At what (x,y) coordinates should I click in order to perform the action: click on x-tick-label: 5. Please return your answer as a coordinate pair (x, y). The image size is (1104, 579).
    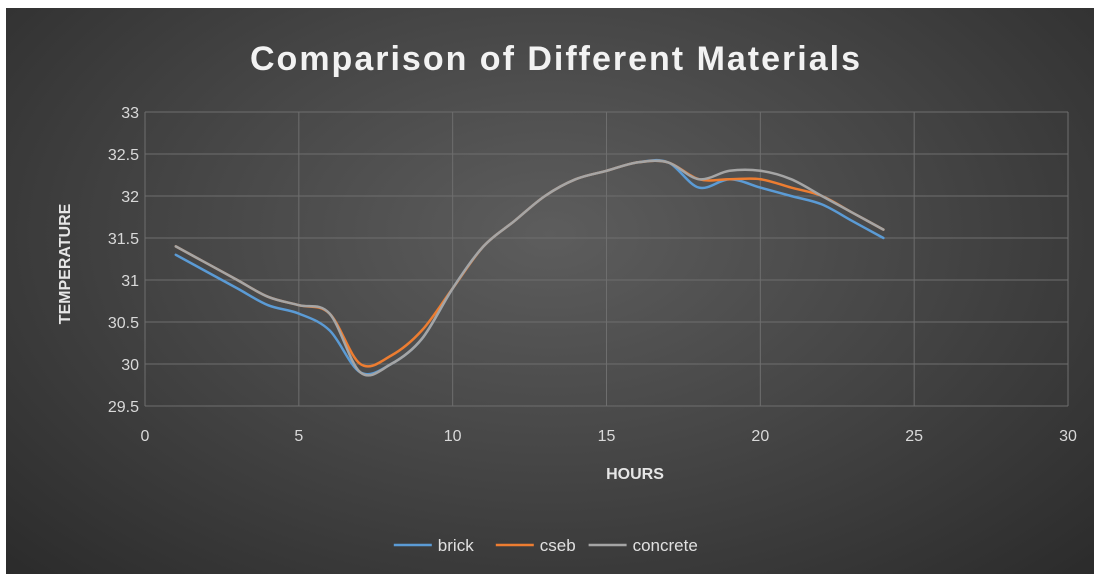
    Looking at the image, I should click on (298, 436).